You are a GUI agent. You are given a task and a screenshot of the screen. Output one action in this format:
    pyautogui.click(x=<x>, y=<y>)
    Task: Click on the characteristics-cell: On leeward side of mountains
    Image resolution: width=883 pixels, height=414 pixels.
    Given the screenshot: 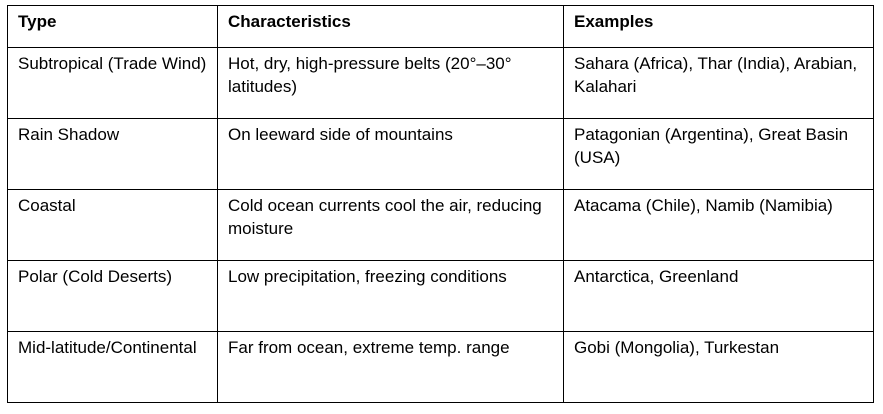 What is the action you would take?
    pyautogui.click(x=390, y=154)
    